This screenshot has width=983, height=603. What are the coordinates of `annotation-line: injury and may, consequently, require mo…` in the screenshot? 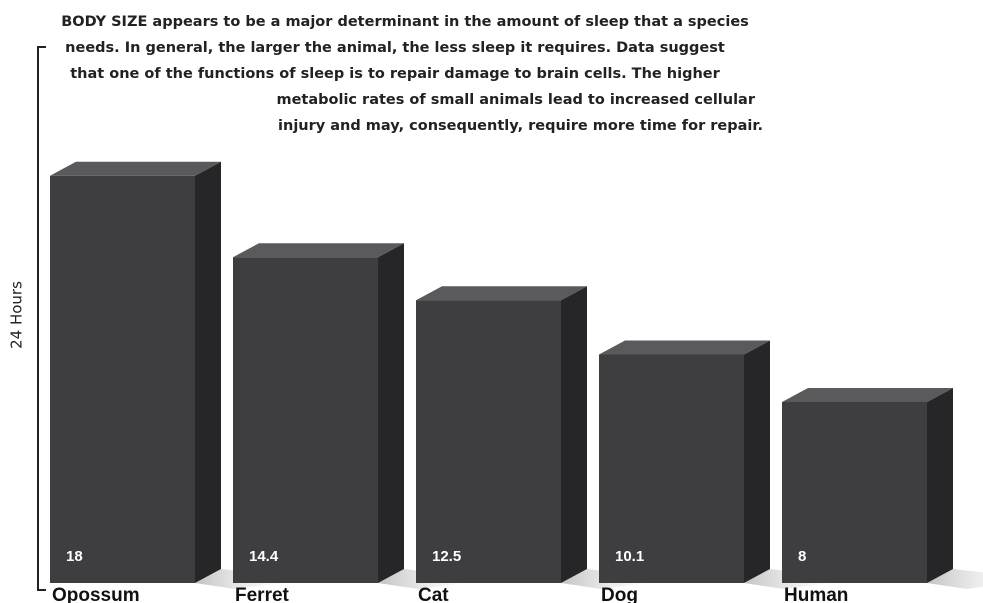 It's located at (520, 126).